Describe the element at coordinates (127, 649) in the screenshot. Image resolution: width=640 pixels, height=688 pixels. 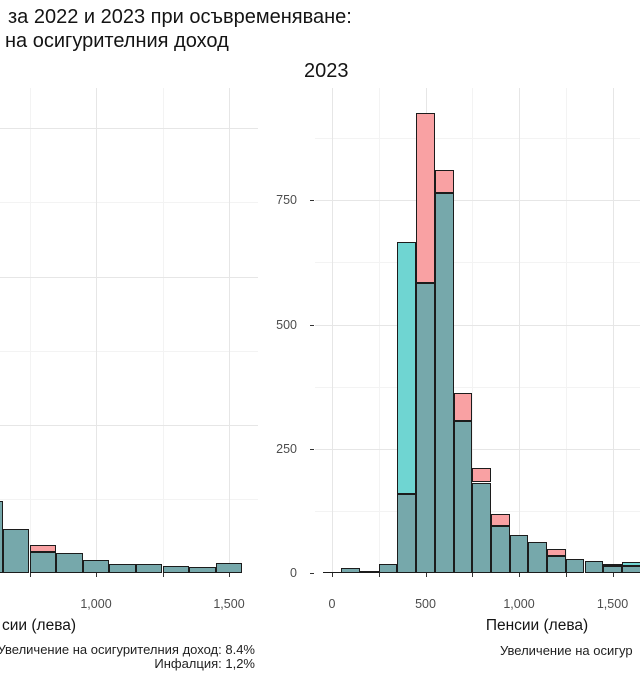
I see `caption-left-line1: Увеличение на осигурителния доход: 8.4%` at that location.